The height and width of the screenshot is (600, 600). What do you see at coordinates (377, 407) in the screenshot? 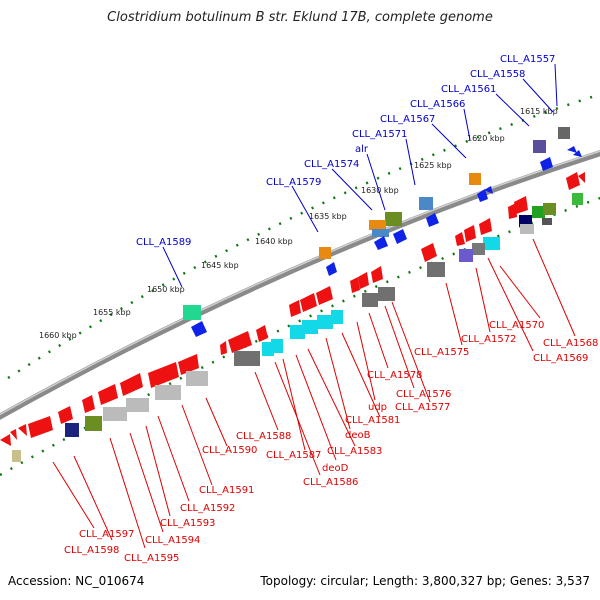
I see `bottom-gene-label: udp` at bounding box center [377, 407].